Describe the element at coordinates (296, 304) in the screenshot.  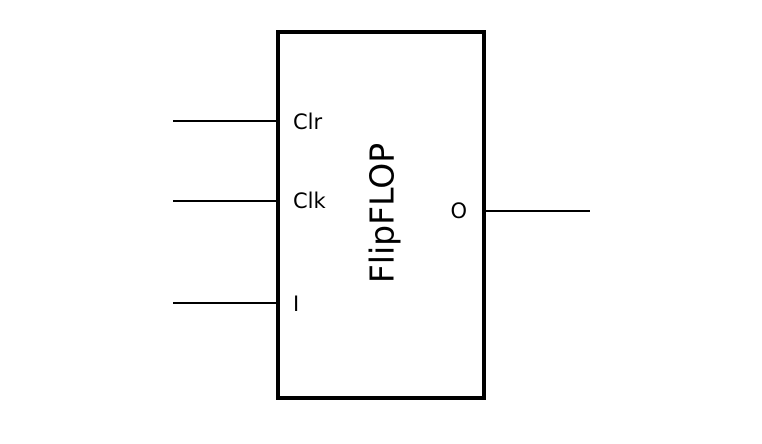
I see `input-label-i: I` at that location.